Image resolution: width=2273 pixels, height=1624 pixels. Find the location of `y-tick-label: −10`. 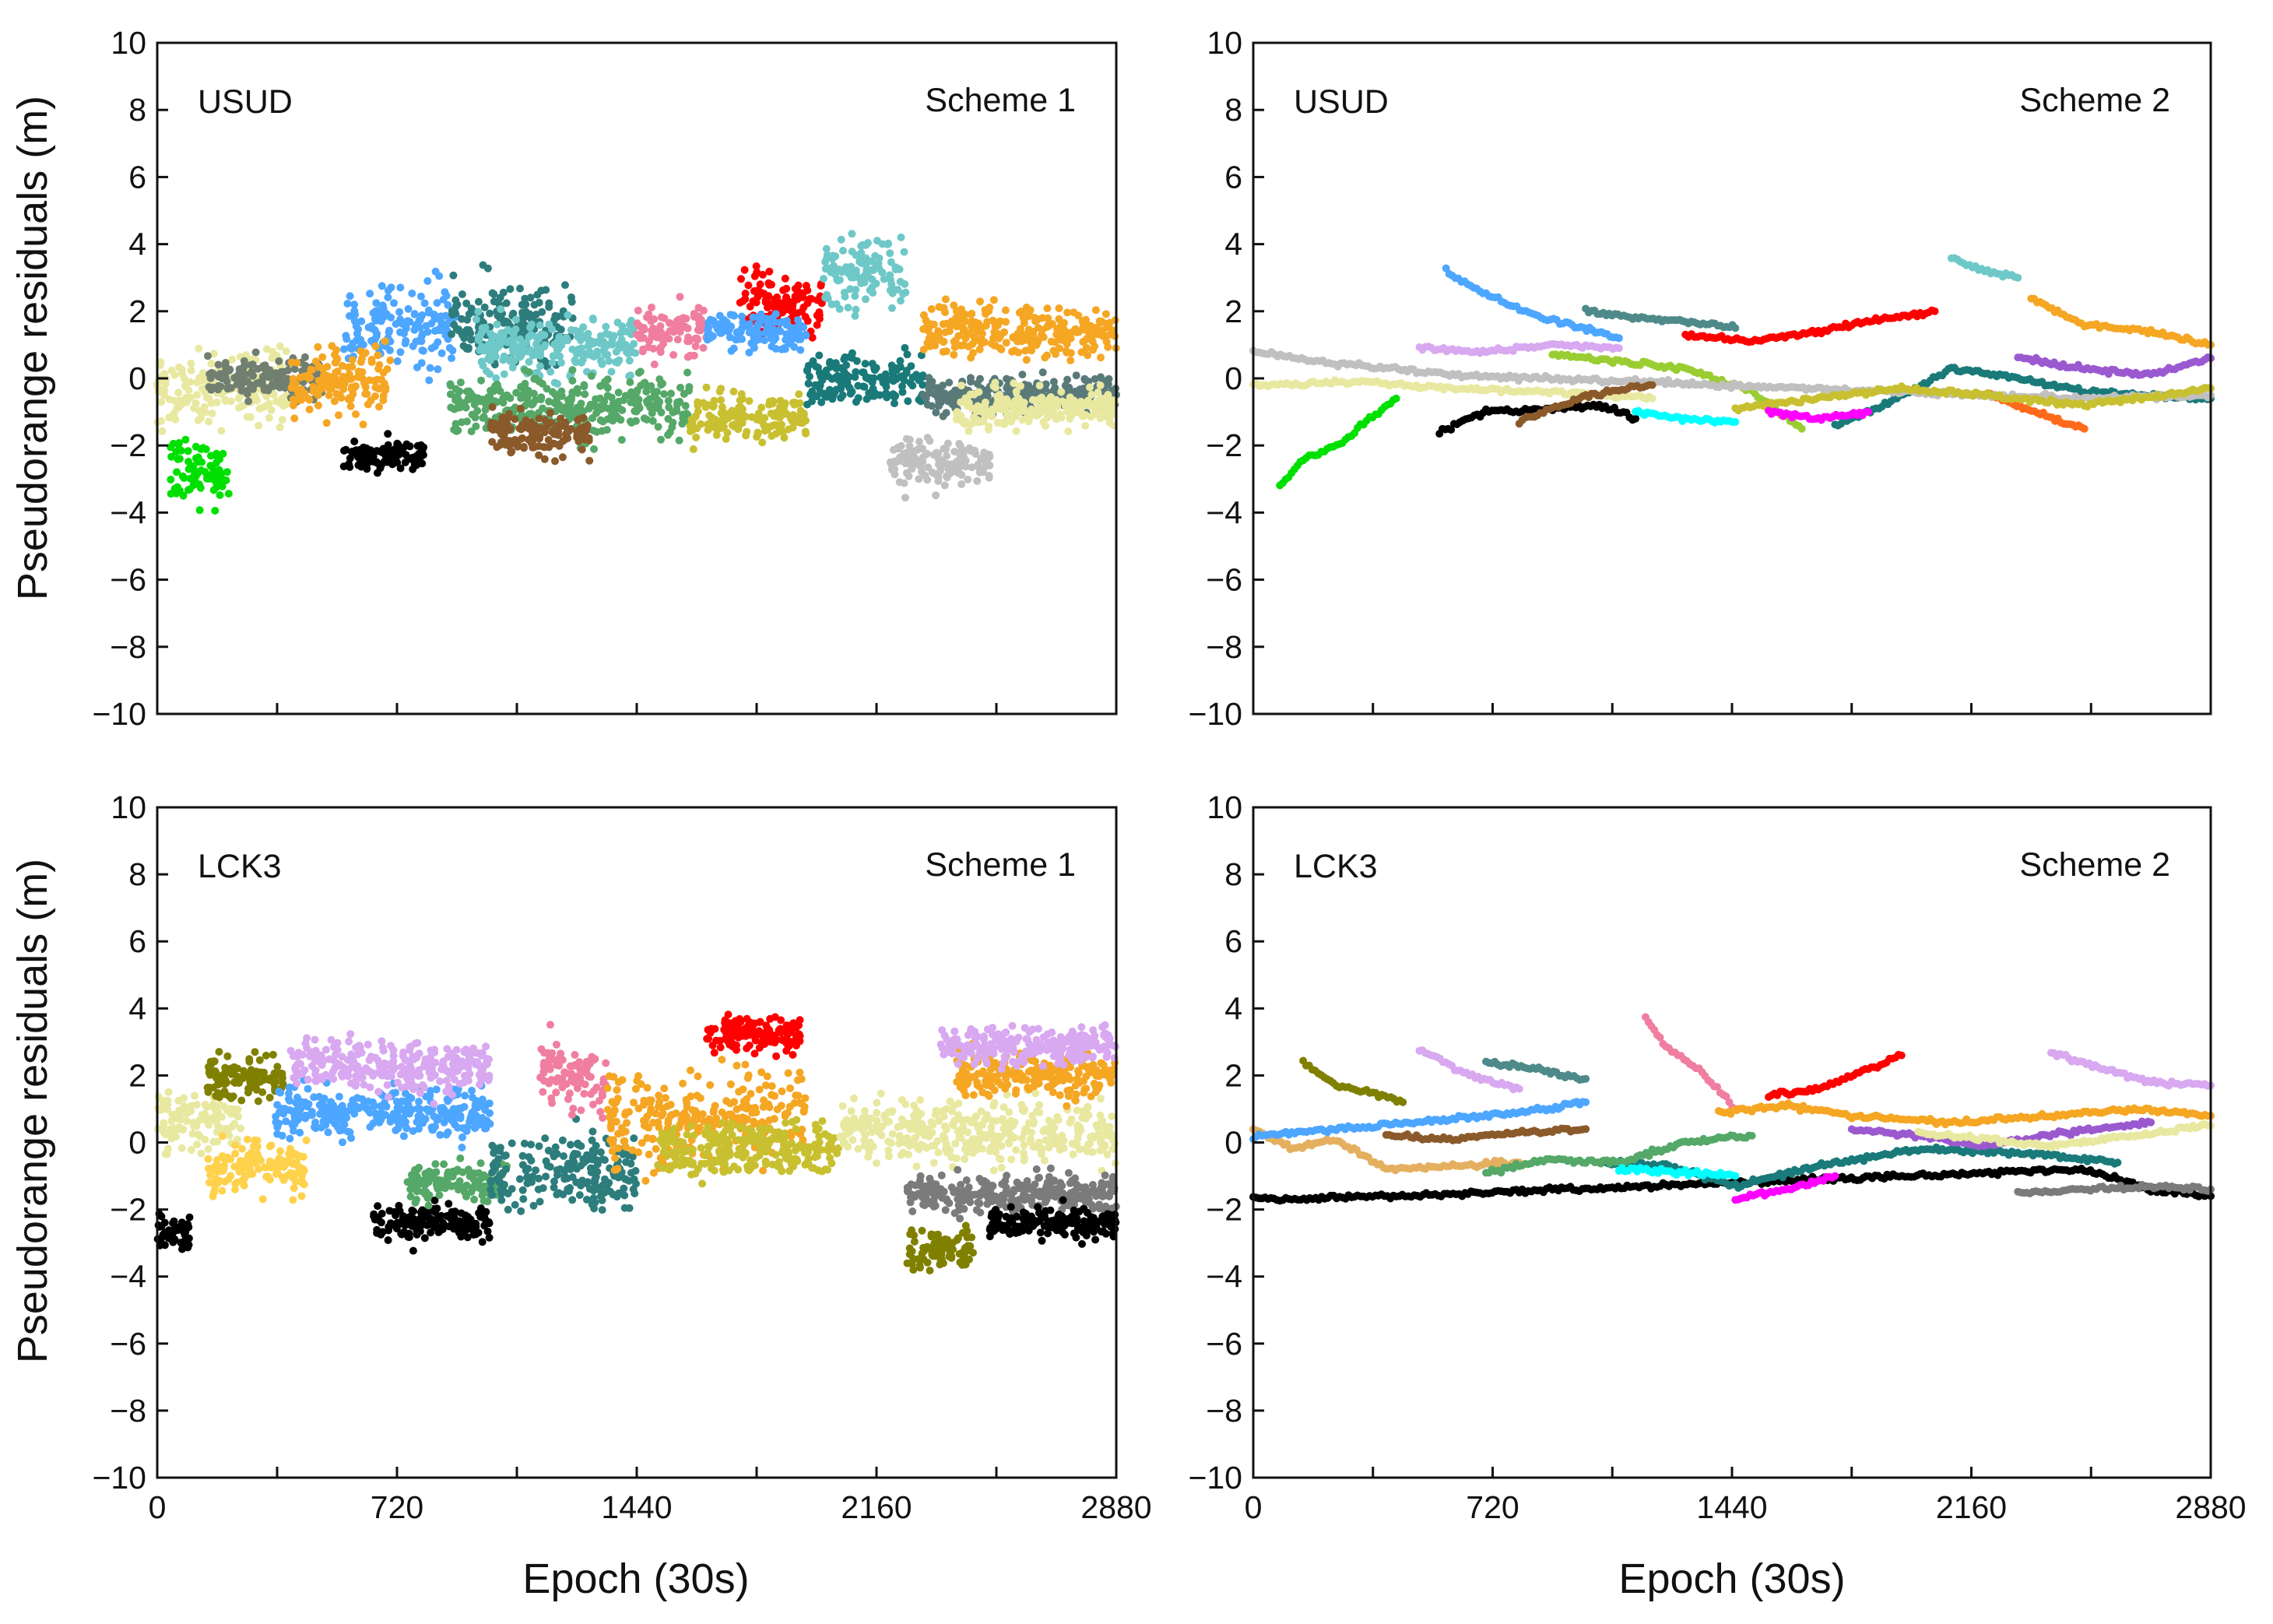

y-tick-label: −10 is located at coordinates (1215, 714).